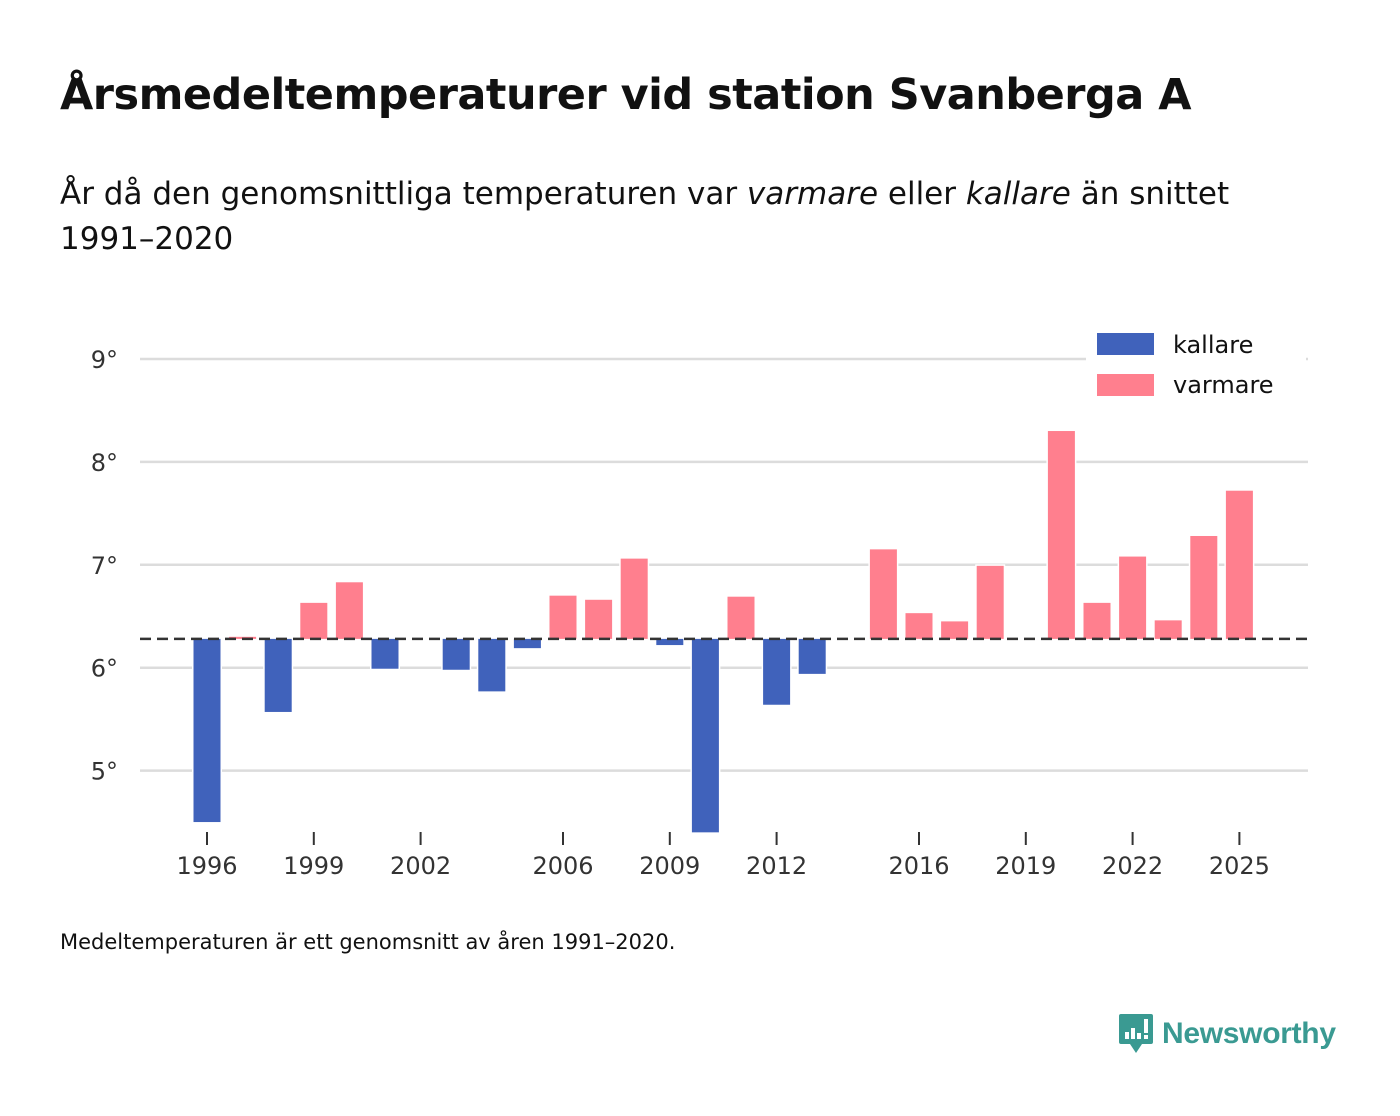 The image size is (1400, 1116). Describe the element at coordinates (1223, 385) in the screenshot. I see `legend-label-varmare: varmare` at that location.